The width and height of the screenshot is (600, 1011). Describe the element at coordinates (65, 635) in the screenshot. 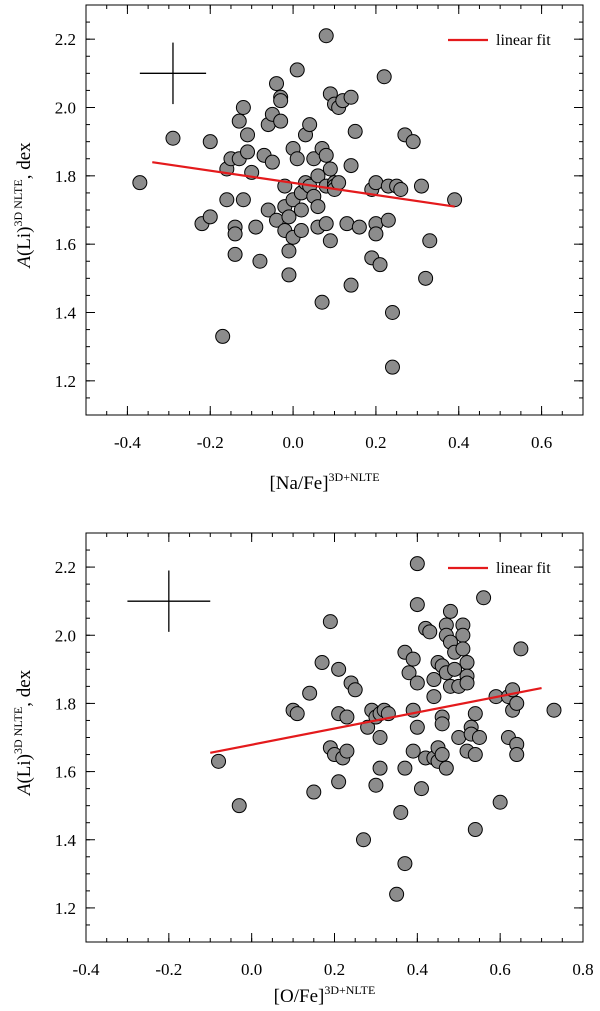

I see `y-tick-label: 2.0` at that location.